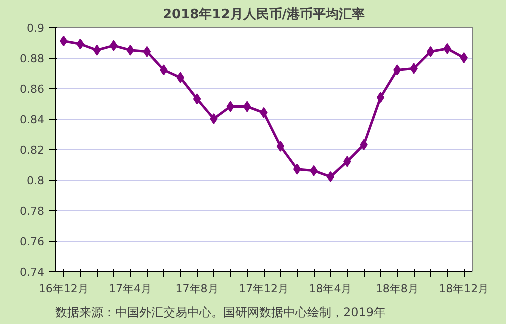 Image resolution: width=506 pixels, height=324 pixels. What do you see at coordinates (464, 289) in the screenshot?
I see `x-tick-label: 18年12月` at bounding box center [464, 289].